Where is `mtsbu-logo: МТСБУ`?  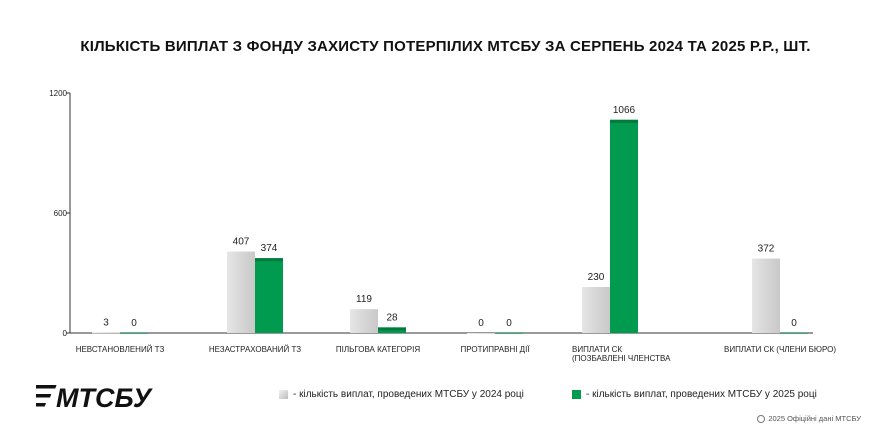
mtsbu-logo: МТСБУ is located at coordinates (94, 397).